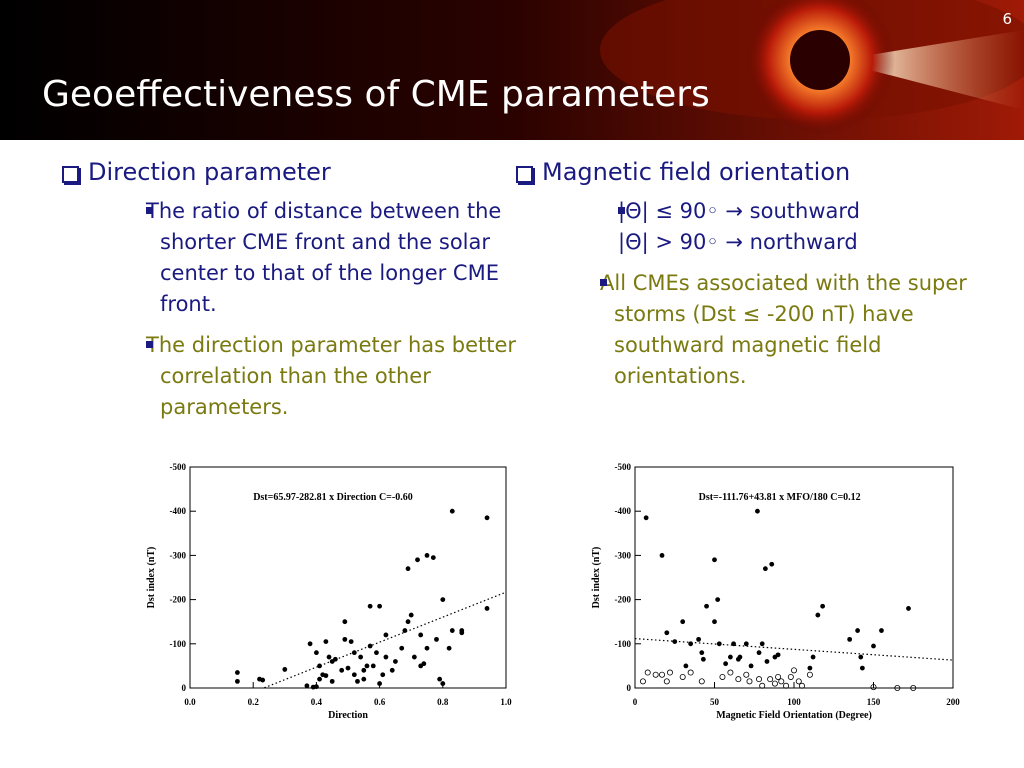 This screenshot has height=768, width=1024. Describe the element at coordinates (506, 702) in the screenshot. I see `x-tick-label: 1.0` at that location.